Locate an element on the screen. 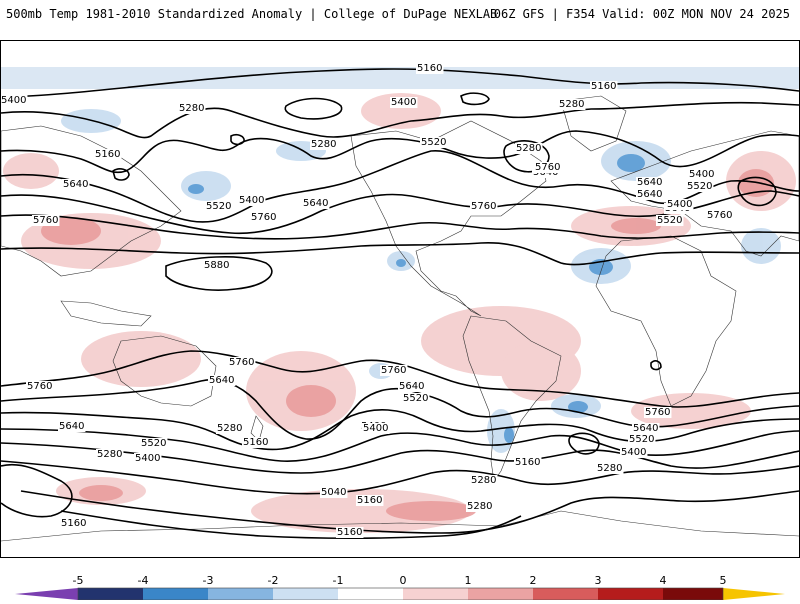 The width and height of the screenshot is (800, 604). colorbar-tick-label: -3 is located at coordinates (208, 580).